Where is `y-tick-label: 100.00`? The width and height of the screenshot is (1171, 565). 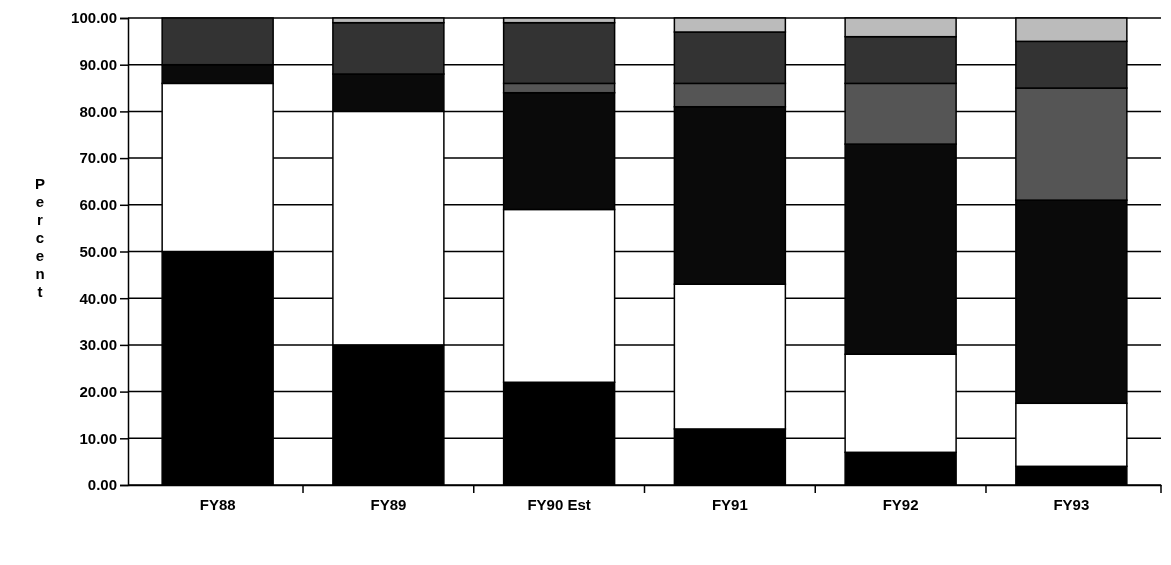
y-tick-label: 100.00 is located at coordinates (94, 18).